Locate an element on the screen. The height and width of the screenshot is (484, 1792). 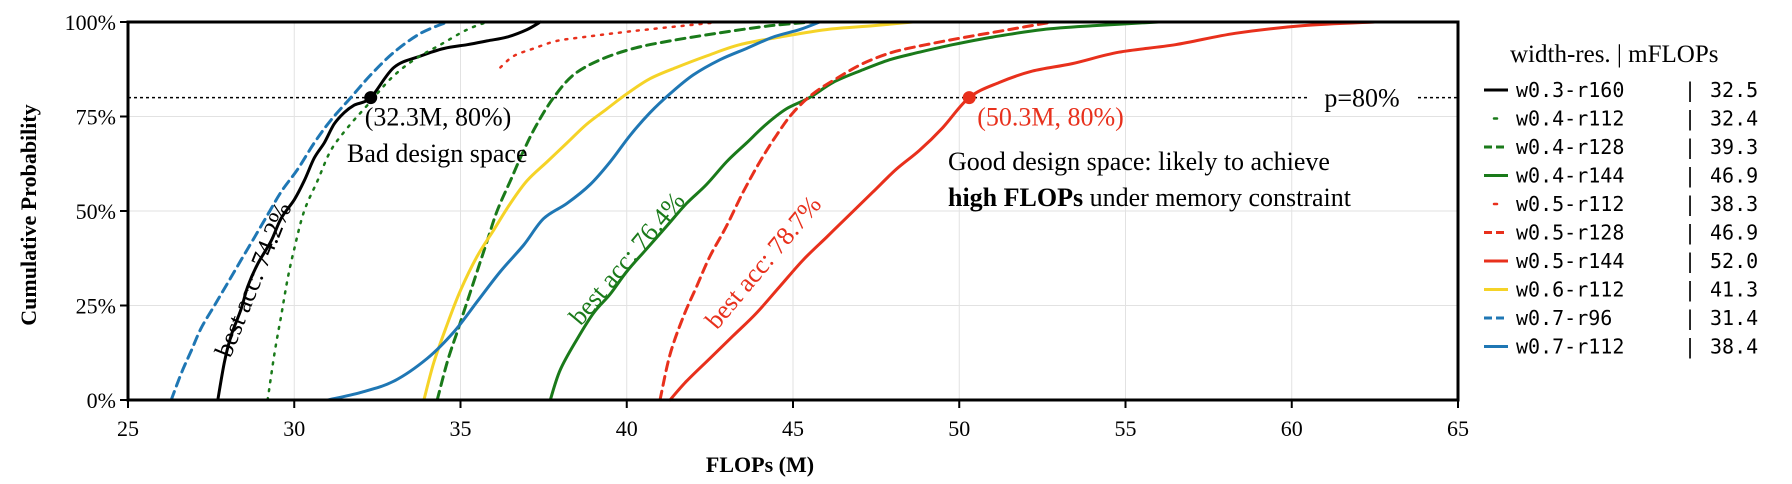
legend-entry-value: 52.0 is located at coordinates (1734, 261).